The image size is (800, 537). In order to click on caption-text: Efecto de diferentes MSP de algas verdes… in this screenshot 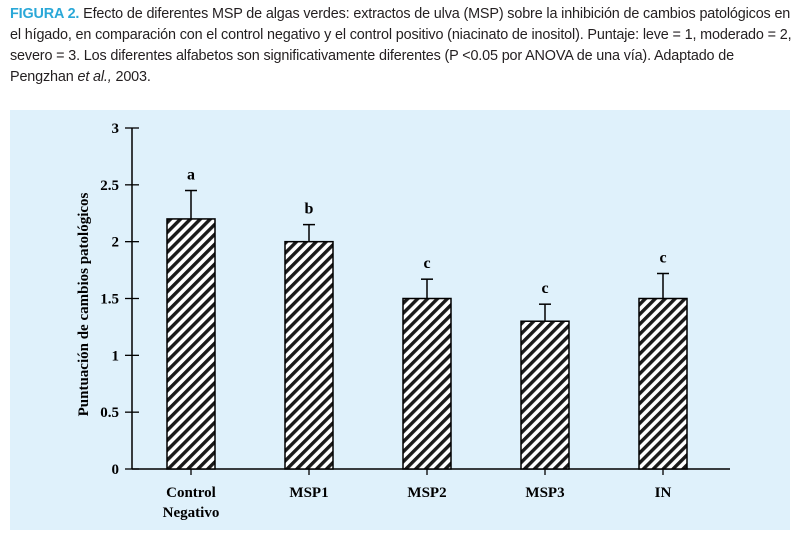, I will do `click(401, 45)`.